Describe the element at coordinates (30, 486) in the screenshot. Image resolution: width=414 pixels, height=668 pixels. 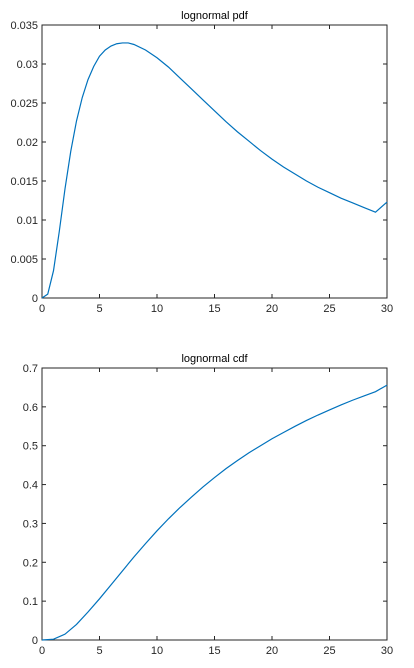
I see `y-tick-label: 0.4` at that location.